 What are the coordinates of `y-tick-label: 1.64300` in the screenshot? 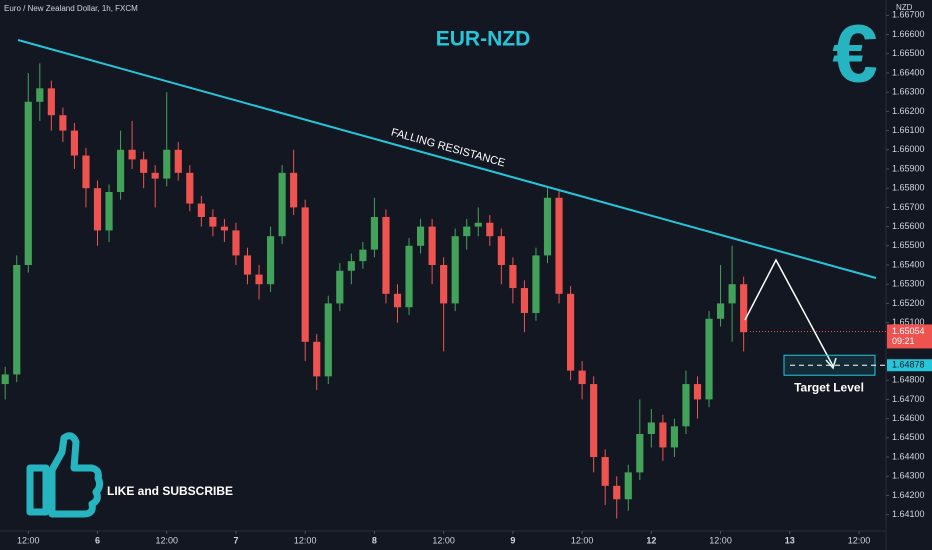 It's located at (908, 476).